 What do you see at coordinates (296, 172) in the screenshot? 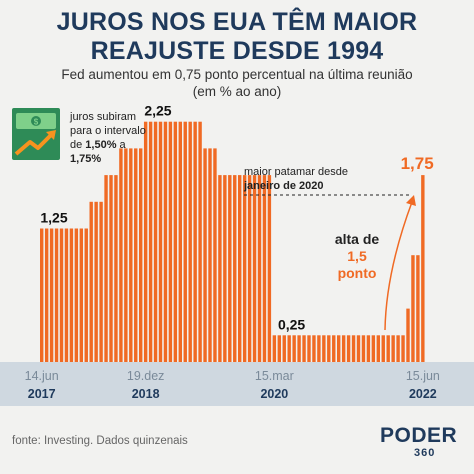
I see `callout-high-line-1: maior patamar desde` at bounding box center [296, 172].